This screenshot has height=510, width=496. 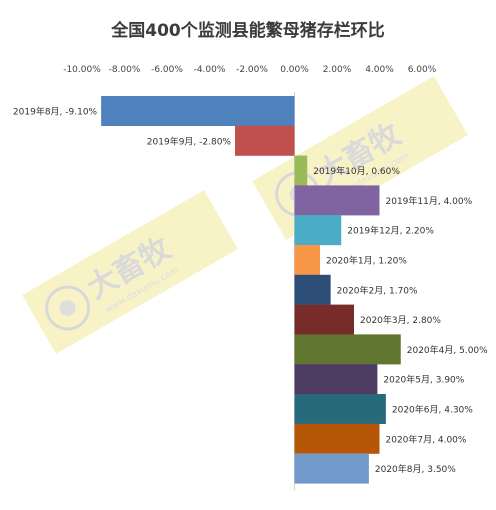 What do you see at coordinates (379, 70) in the screenshot?
I see `x-tick-label: 4.00%` at bounding box center [379, 70].